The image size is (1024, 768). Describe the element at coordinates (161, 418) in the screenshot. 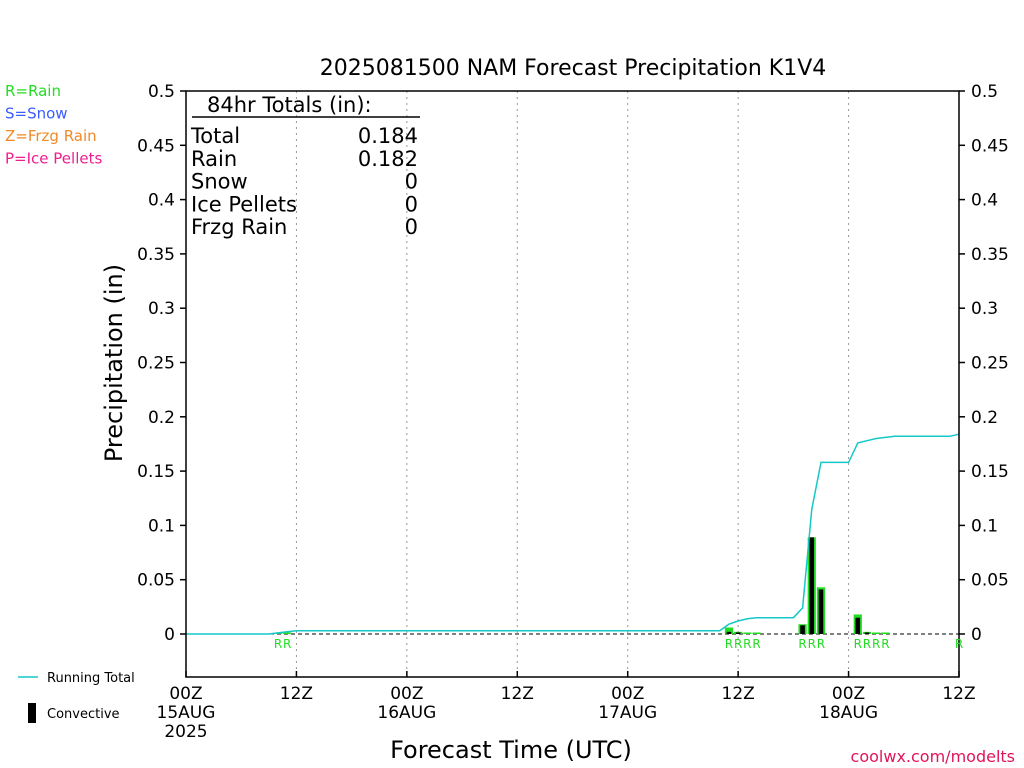

I see `y-tick-label-left: 0.2` at that location.